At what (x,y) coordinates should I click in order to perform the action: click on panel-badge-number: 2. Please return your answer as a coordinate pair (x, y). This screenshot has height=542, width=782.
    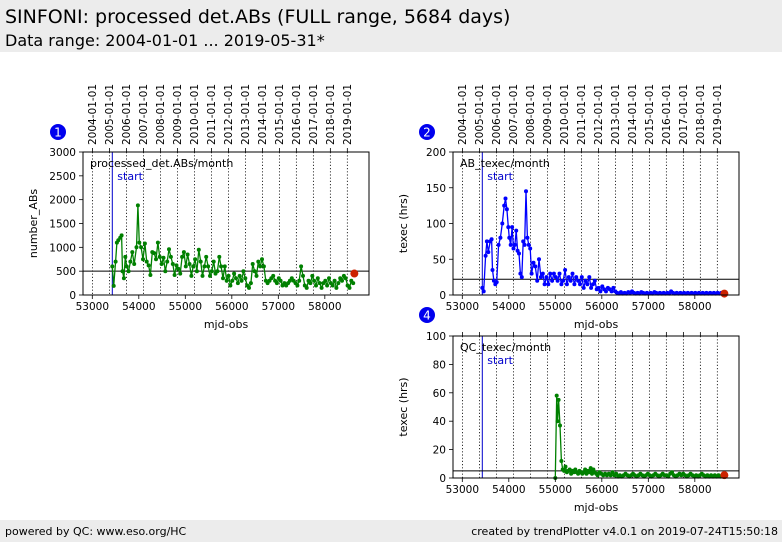
    Looking at the image, I should click on (427, 133).